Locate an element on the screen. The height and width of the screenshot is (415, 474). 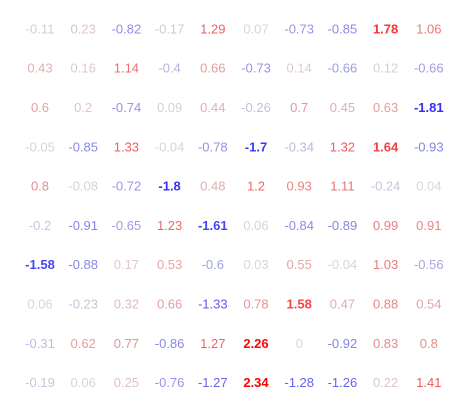
cell-r9-c0: -0.19 is located at coordinates (40, 382).